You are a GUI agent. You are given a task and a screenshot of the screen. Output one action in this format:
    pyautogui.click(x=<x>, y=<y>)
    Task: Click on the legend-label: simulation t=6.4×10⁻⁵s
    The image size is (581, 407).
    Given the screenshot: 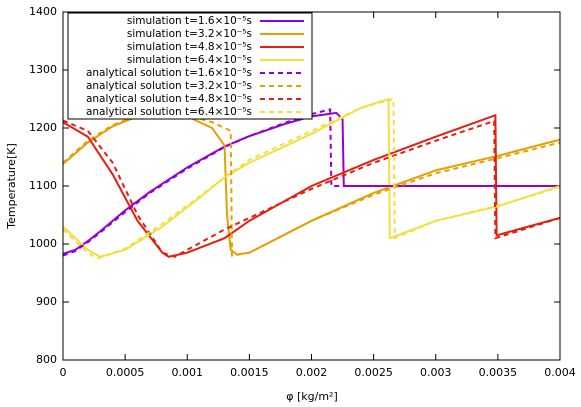 What is the action you would take?
    pyautogui.click(x=189, y=60)
    